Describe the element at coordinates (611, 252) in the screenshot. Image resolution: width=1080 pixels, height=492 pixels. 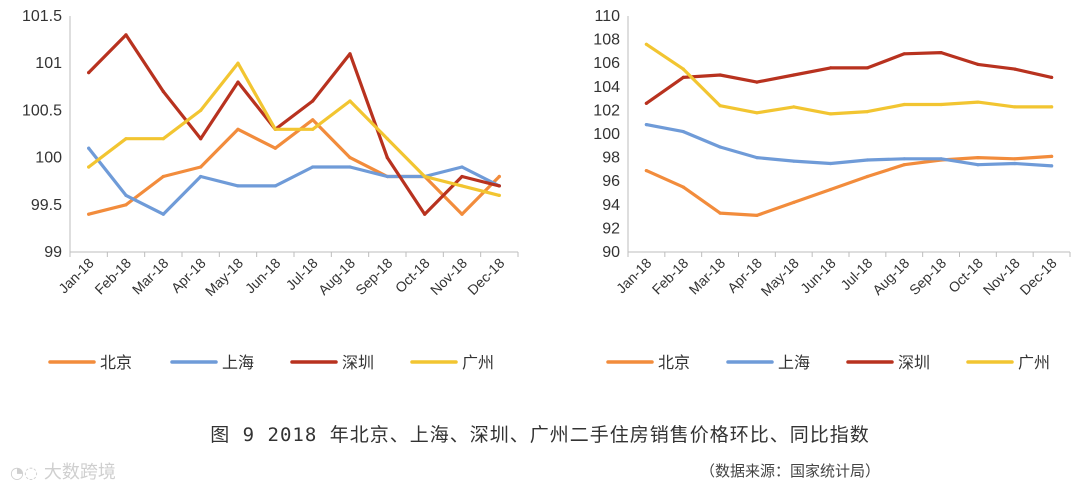
I see `y-tick-label: 90` at that location.